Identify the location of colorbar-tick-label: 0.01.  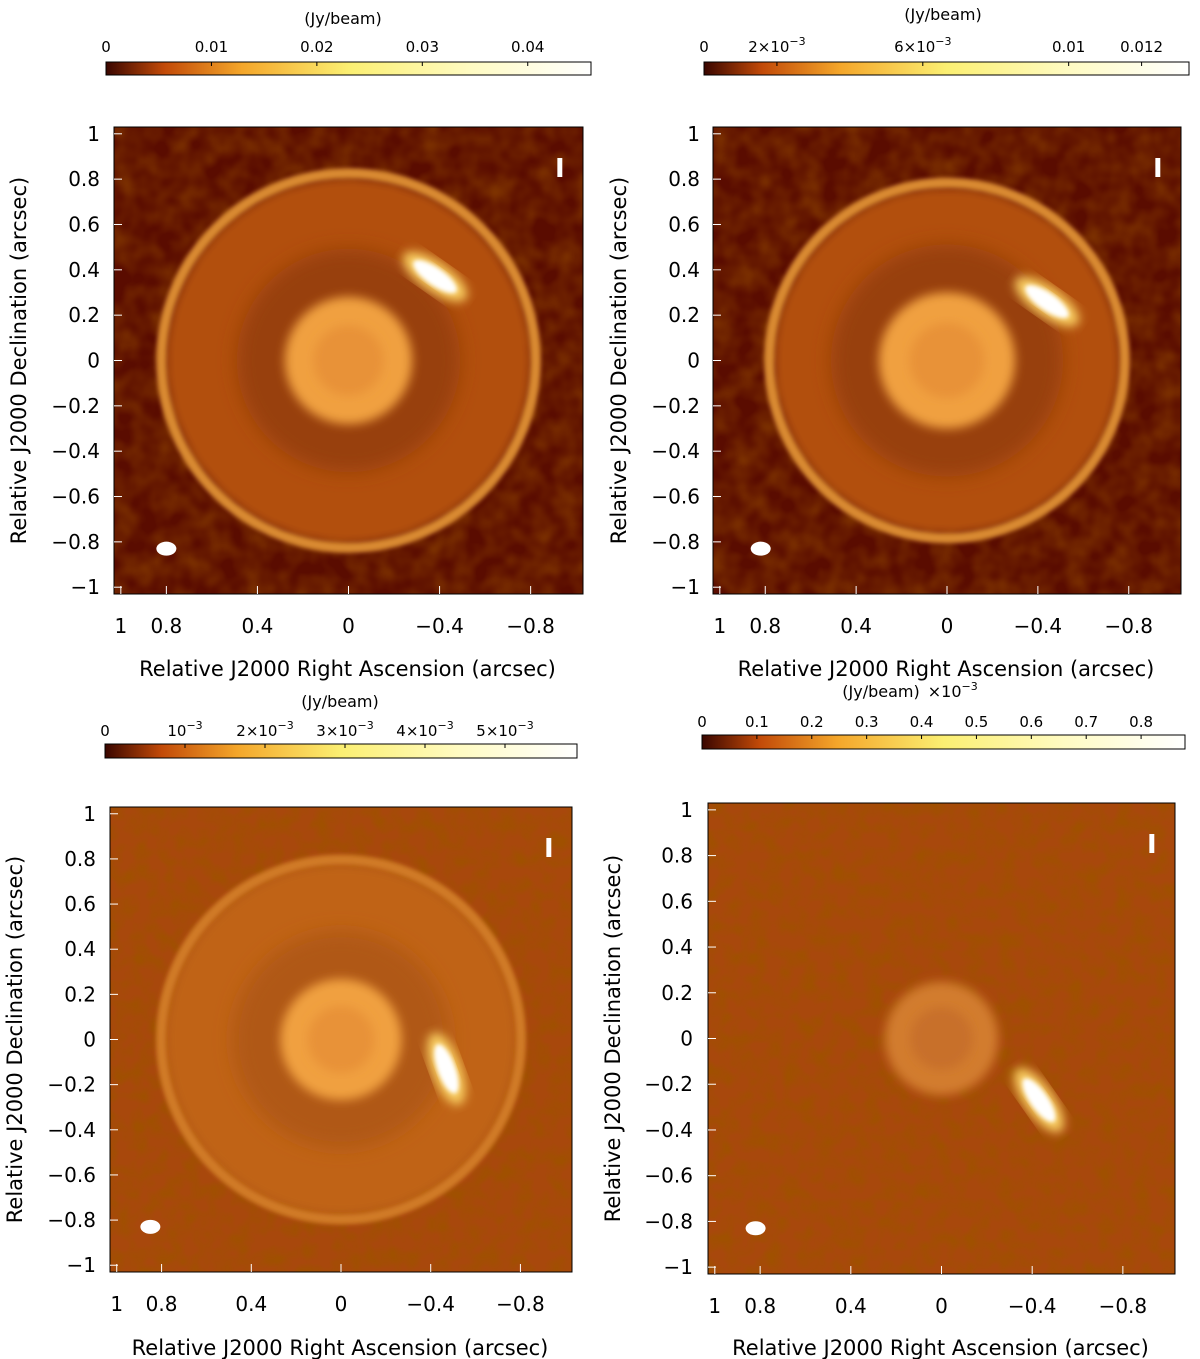
(1068, 47).